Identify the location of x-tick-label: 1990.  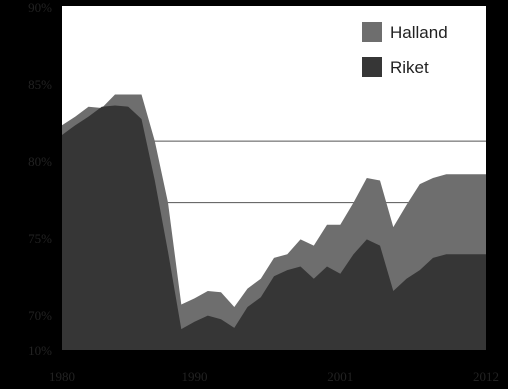
(195, 376).